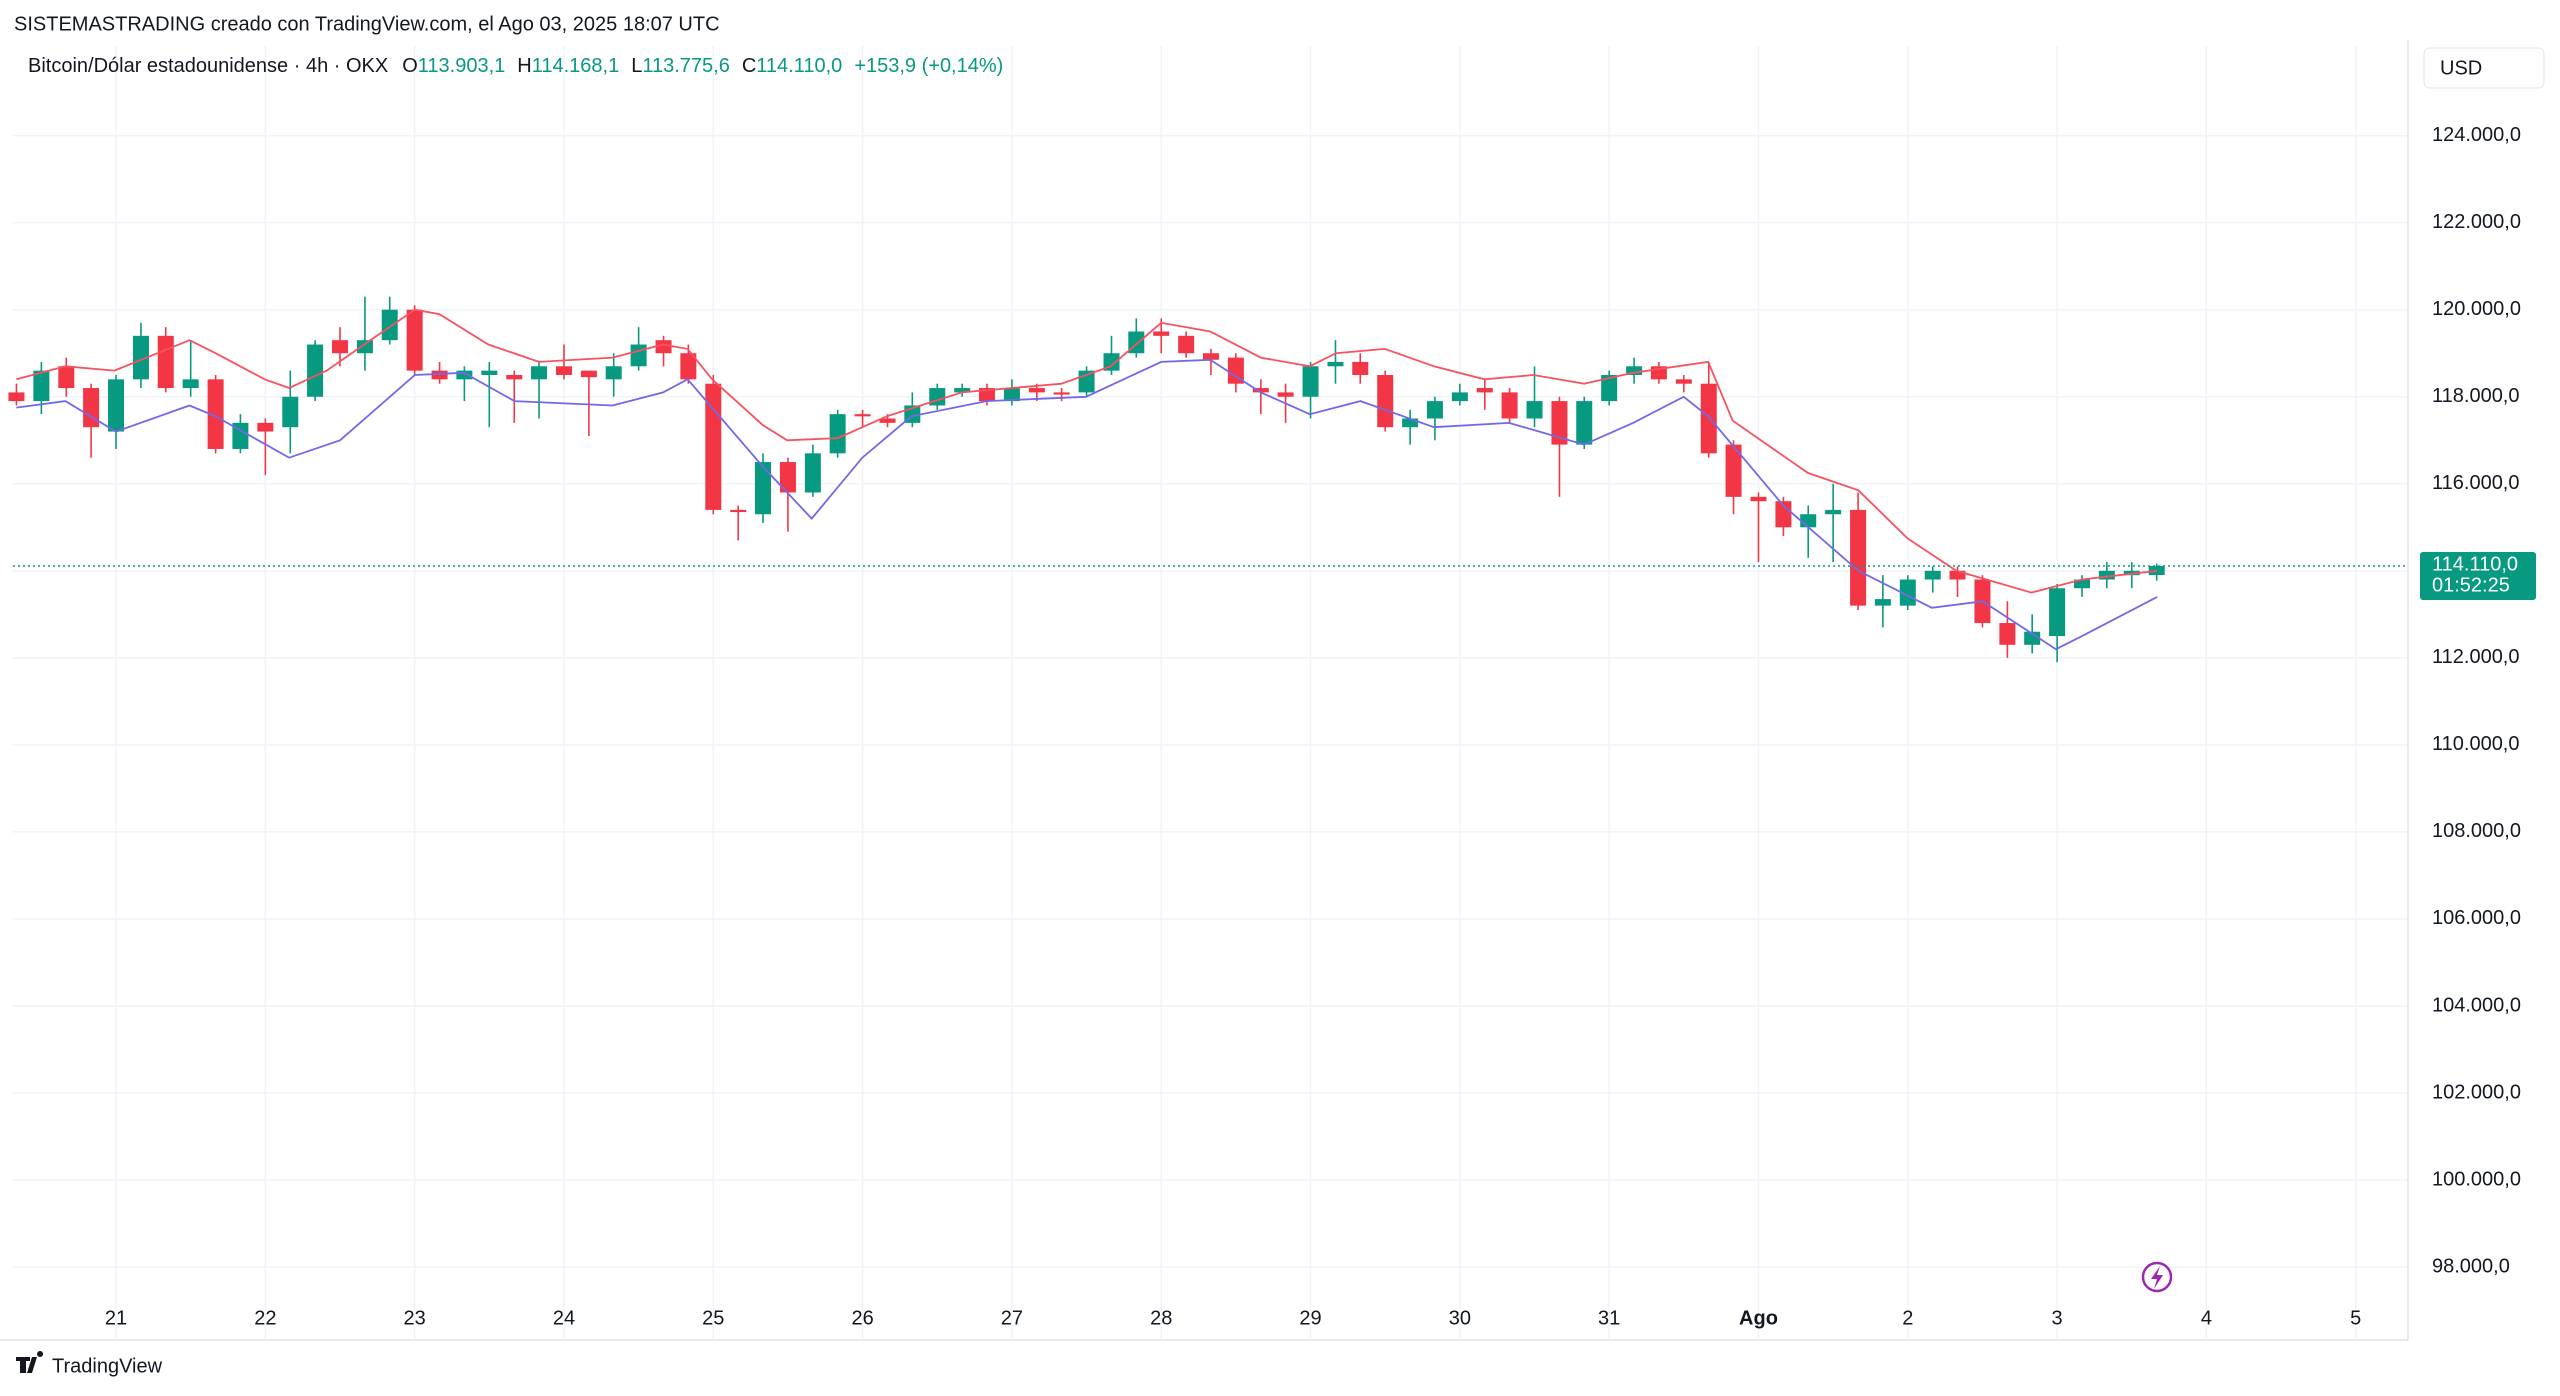 The width and height of the screenshot is (2560, 1396). What do you see at coordinates (265, 1318) in the screenshot?
I see `x-tick-label: 22` at bounding box center [265, 1318].